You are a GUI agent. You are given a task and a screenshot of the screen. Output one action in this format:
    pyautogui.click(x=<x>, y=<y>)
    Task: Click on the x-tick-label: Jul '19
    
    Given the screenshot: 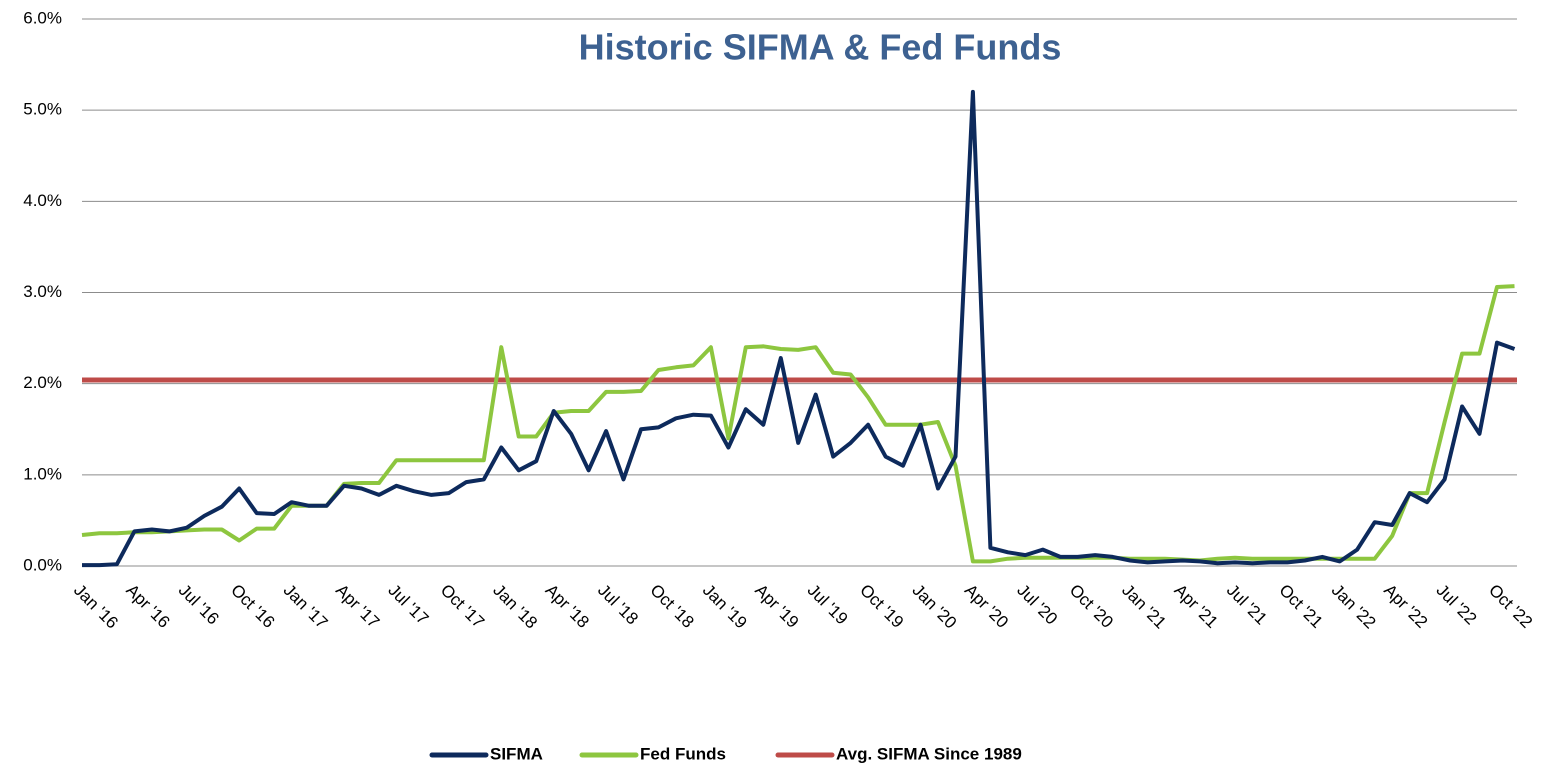 What is the action you would take?
    pyautogui.click(x=828, y=605)
    